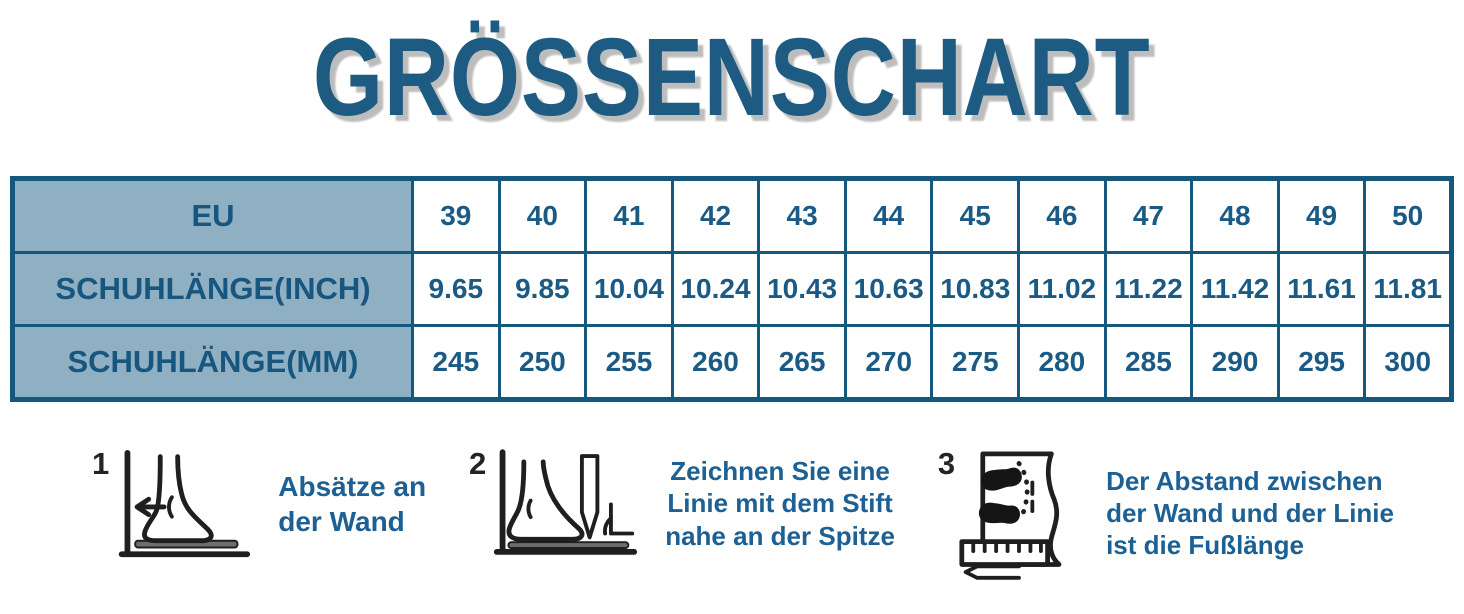  I want to click on paper-sheet, so click(1021, 509).